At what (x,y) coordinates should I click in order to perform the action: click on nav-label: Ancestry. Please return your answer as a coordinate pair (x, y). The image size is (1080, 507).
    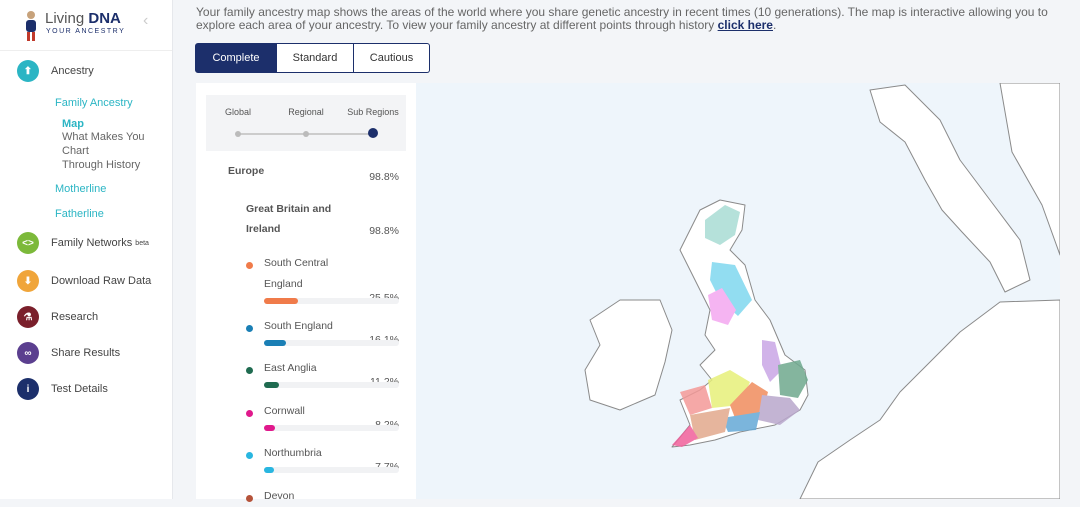
    Looking at the image, I should click on (72, 71).